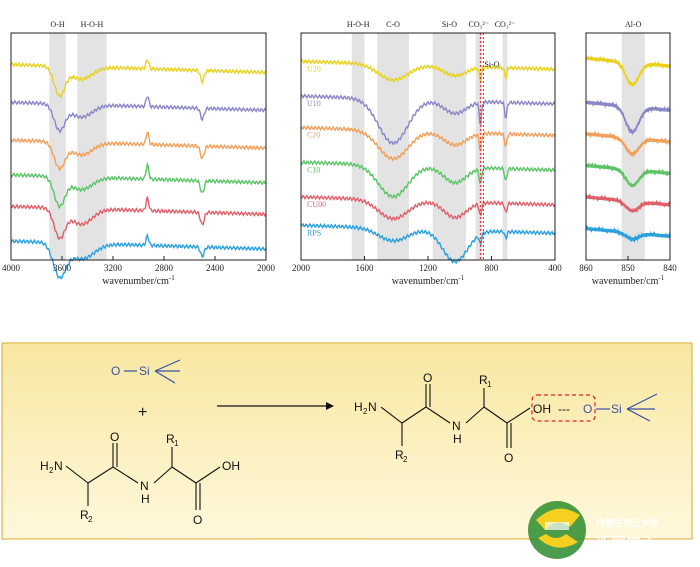  Describe the element at coordinates (314, 68) in the screenshot. I see `series-label-U20: U20` at that location.